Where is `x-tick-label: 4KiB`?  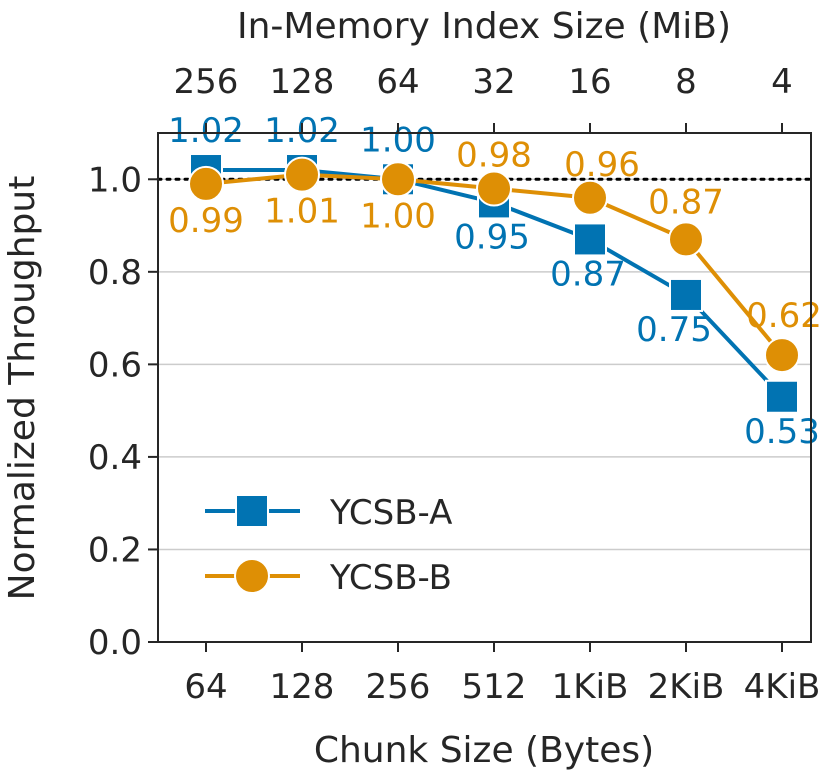 x-tick-label: 4KiB is located at coordinates (782, 687).